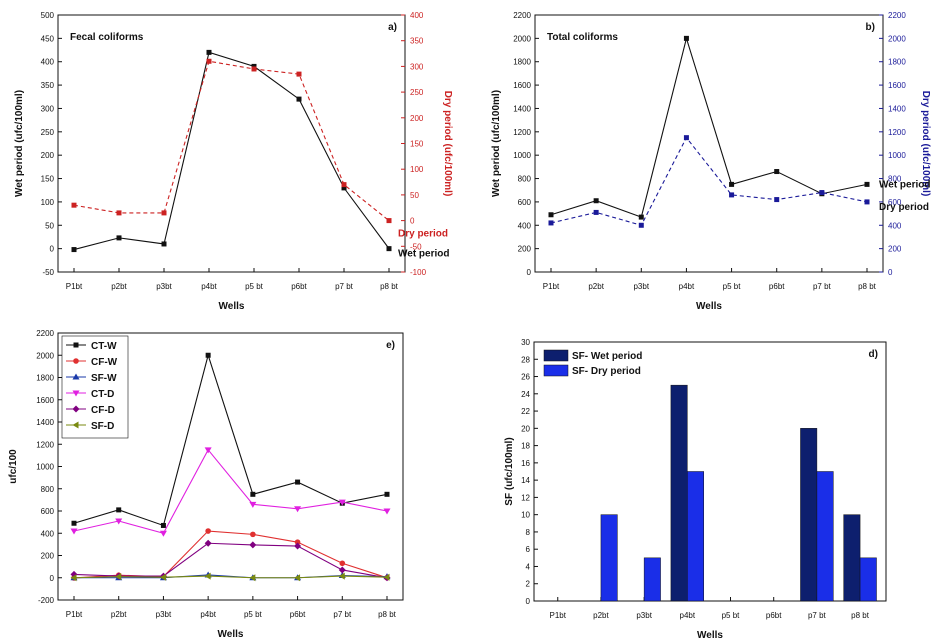  Describe the element at coordinates (528, 549) in the screenshot. I see `y-tick-label: 6` at that location.